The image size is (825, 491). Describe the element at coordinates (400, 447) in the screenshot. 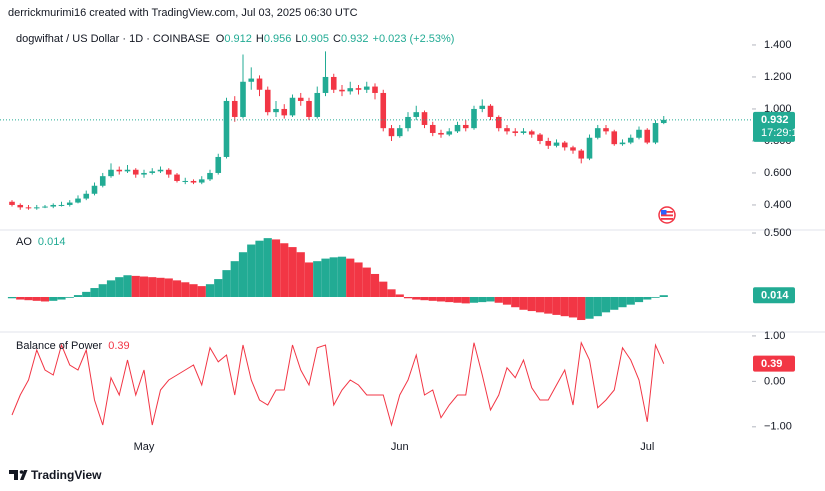

I see `x-tick-label: Jun` at that location.